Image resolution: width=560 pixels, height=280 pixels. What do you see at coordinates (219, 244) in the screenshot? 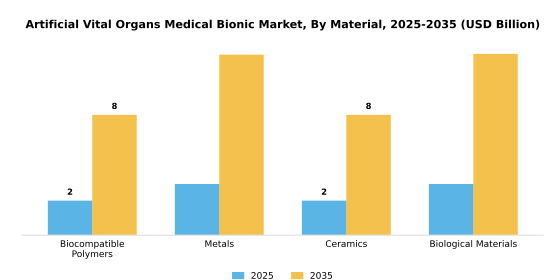
I see `x-tick-label: Metals` at bounding box center [219, 244].